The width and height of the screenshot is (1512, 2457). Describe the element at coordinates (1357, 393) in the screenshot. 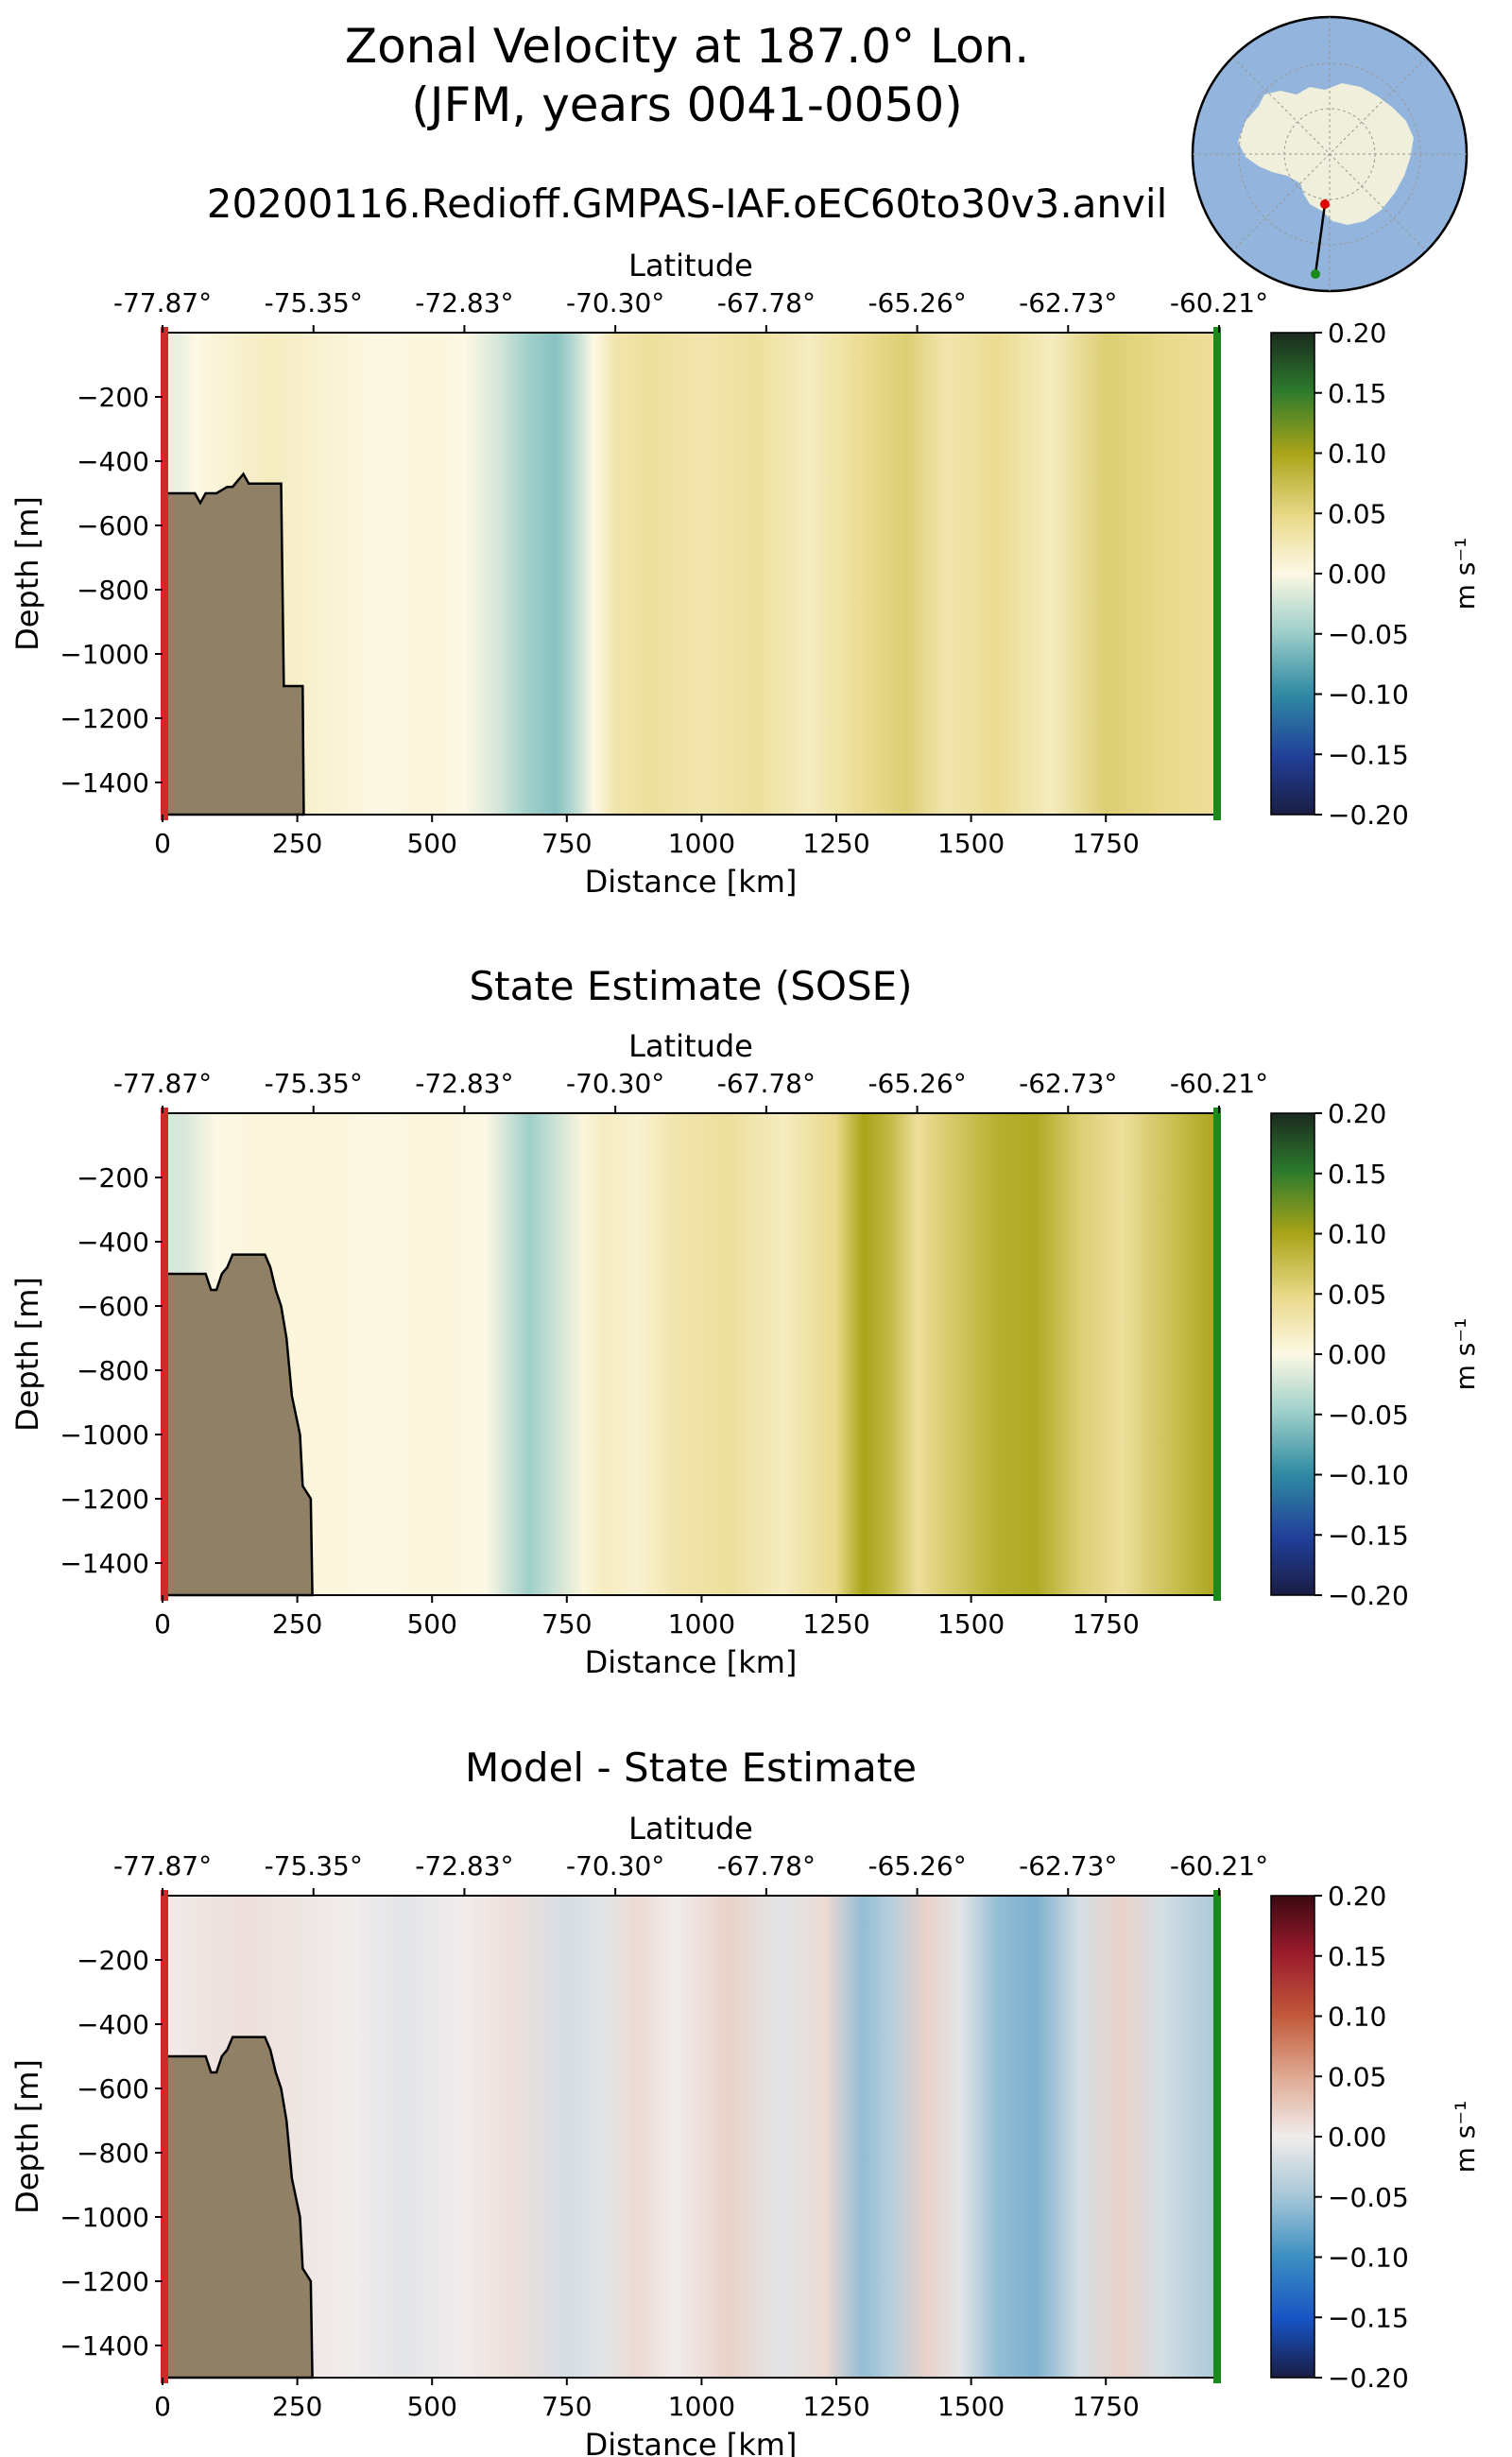

I see `colorbar-tick-label: 0.15` at that location.